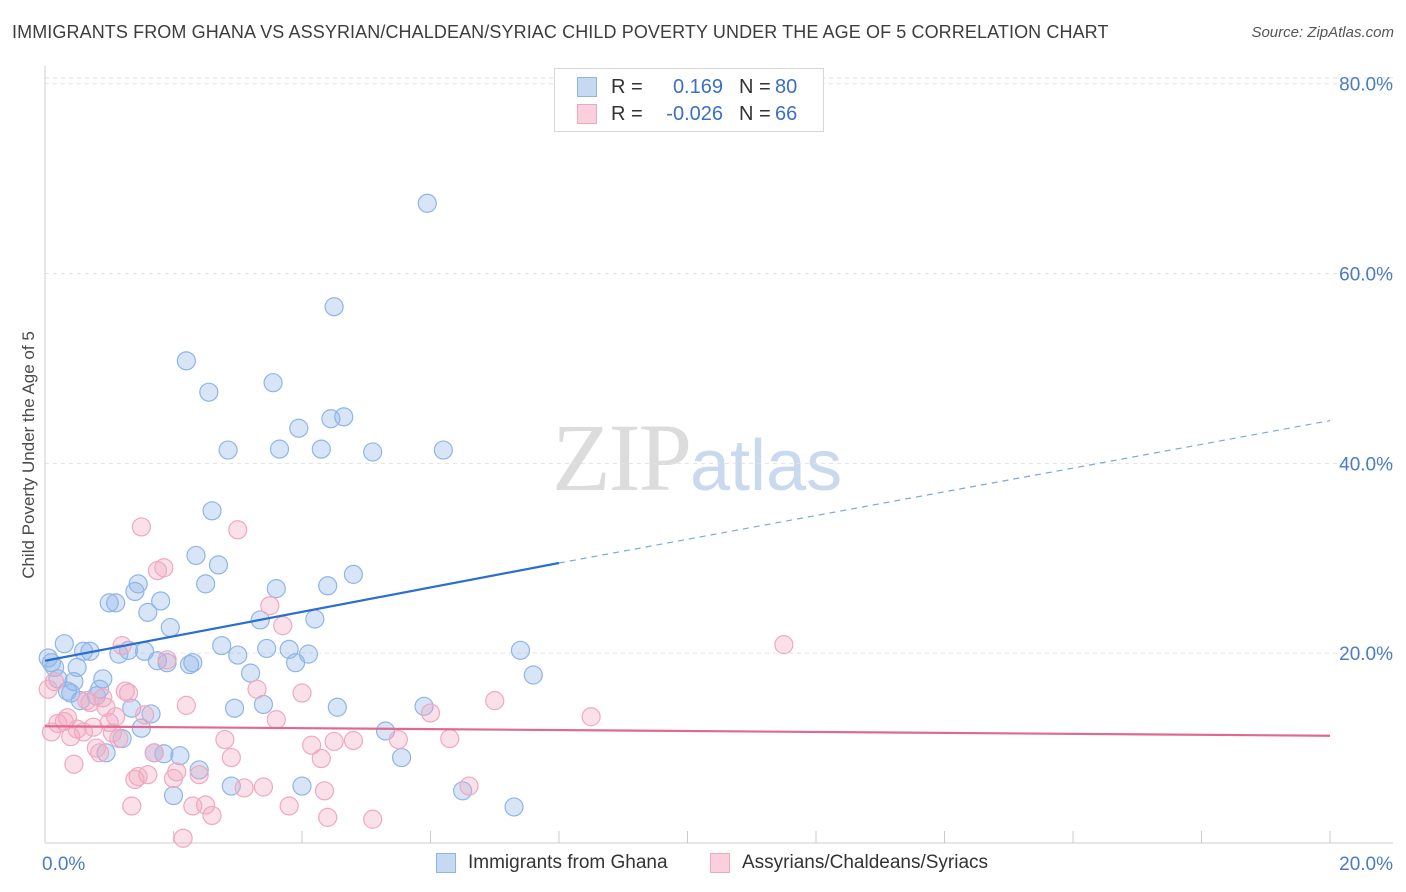  I want to click on bottom-legend-label-assyrian: Assyrians/Chaldeans/Syriacs, so click(865, 862).